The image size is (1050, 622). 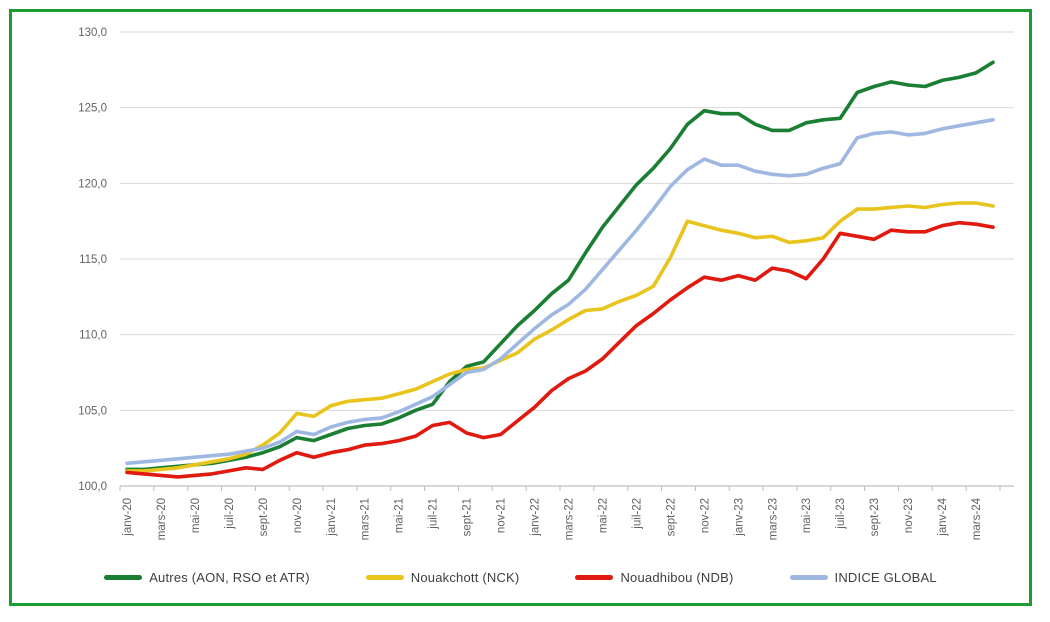 What do you see at coordinates (128, 517) in the screenshot?
I see `x-axis-tick-label: janv-20` at bounding box center [128, 517].